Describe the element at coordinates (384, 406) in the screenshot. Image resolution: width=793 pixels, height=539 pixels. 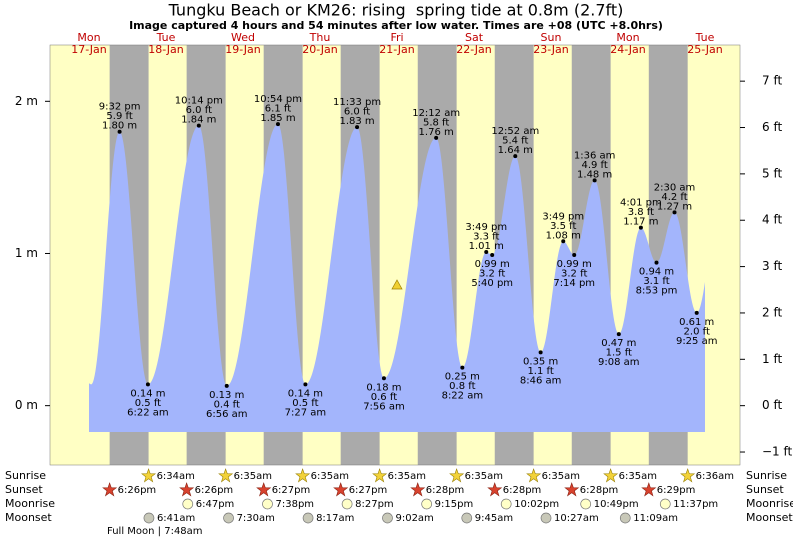
I see `extreme-time-label: 7:56 am` at that location.